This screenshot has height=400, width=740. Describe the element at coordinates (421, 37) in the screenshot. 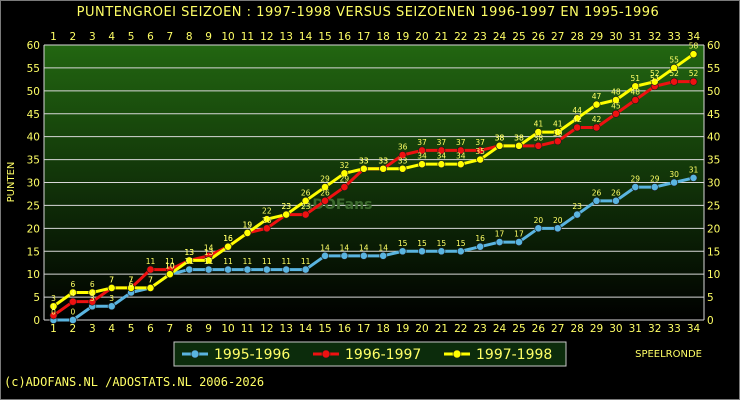

I see `x-tick-label-top: 20` at that location.